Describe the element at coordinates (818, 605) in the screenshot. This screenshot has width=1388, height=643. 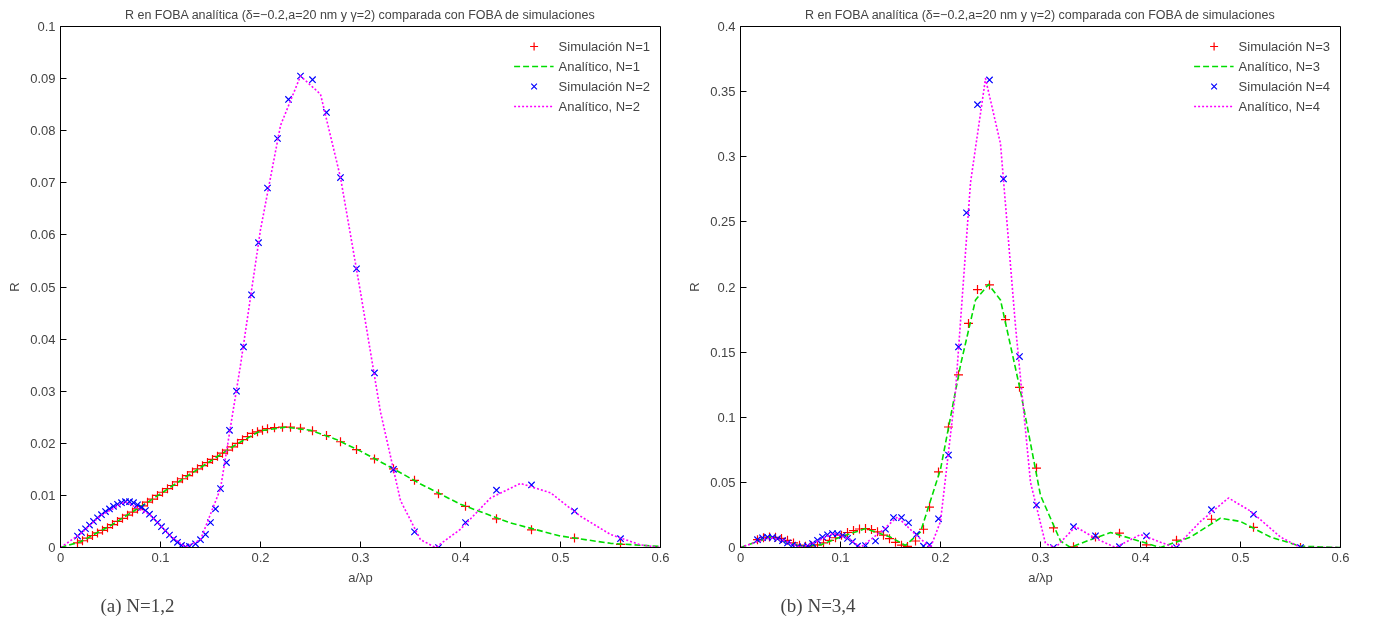
I see `text: (b) N=3,4` at that location.